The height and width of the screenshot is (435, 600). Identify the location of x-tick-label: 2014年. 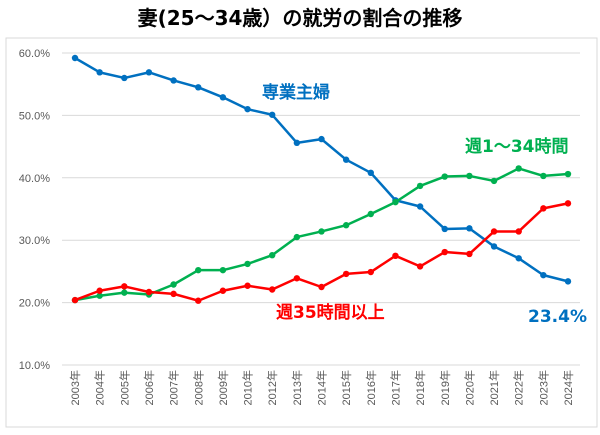
(322, 387).